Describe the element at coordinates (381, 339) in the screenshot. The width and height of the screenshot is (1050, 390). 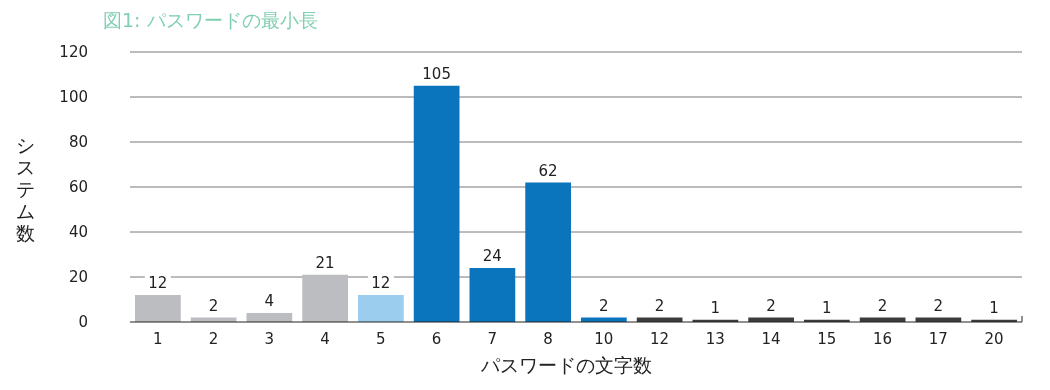
I see `x-tick-label: 5` at that location.